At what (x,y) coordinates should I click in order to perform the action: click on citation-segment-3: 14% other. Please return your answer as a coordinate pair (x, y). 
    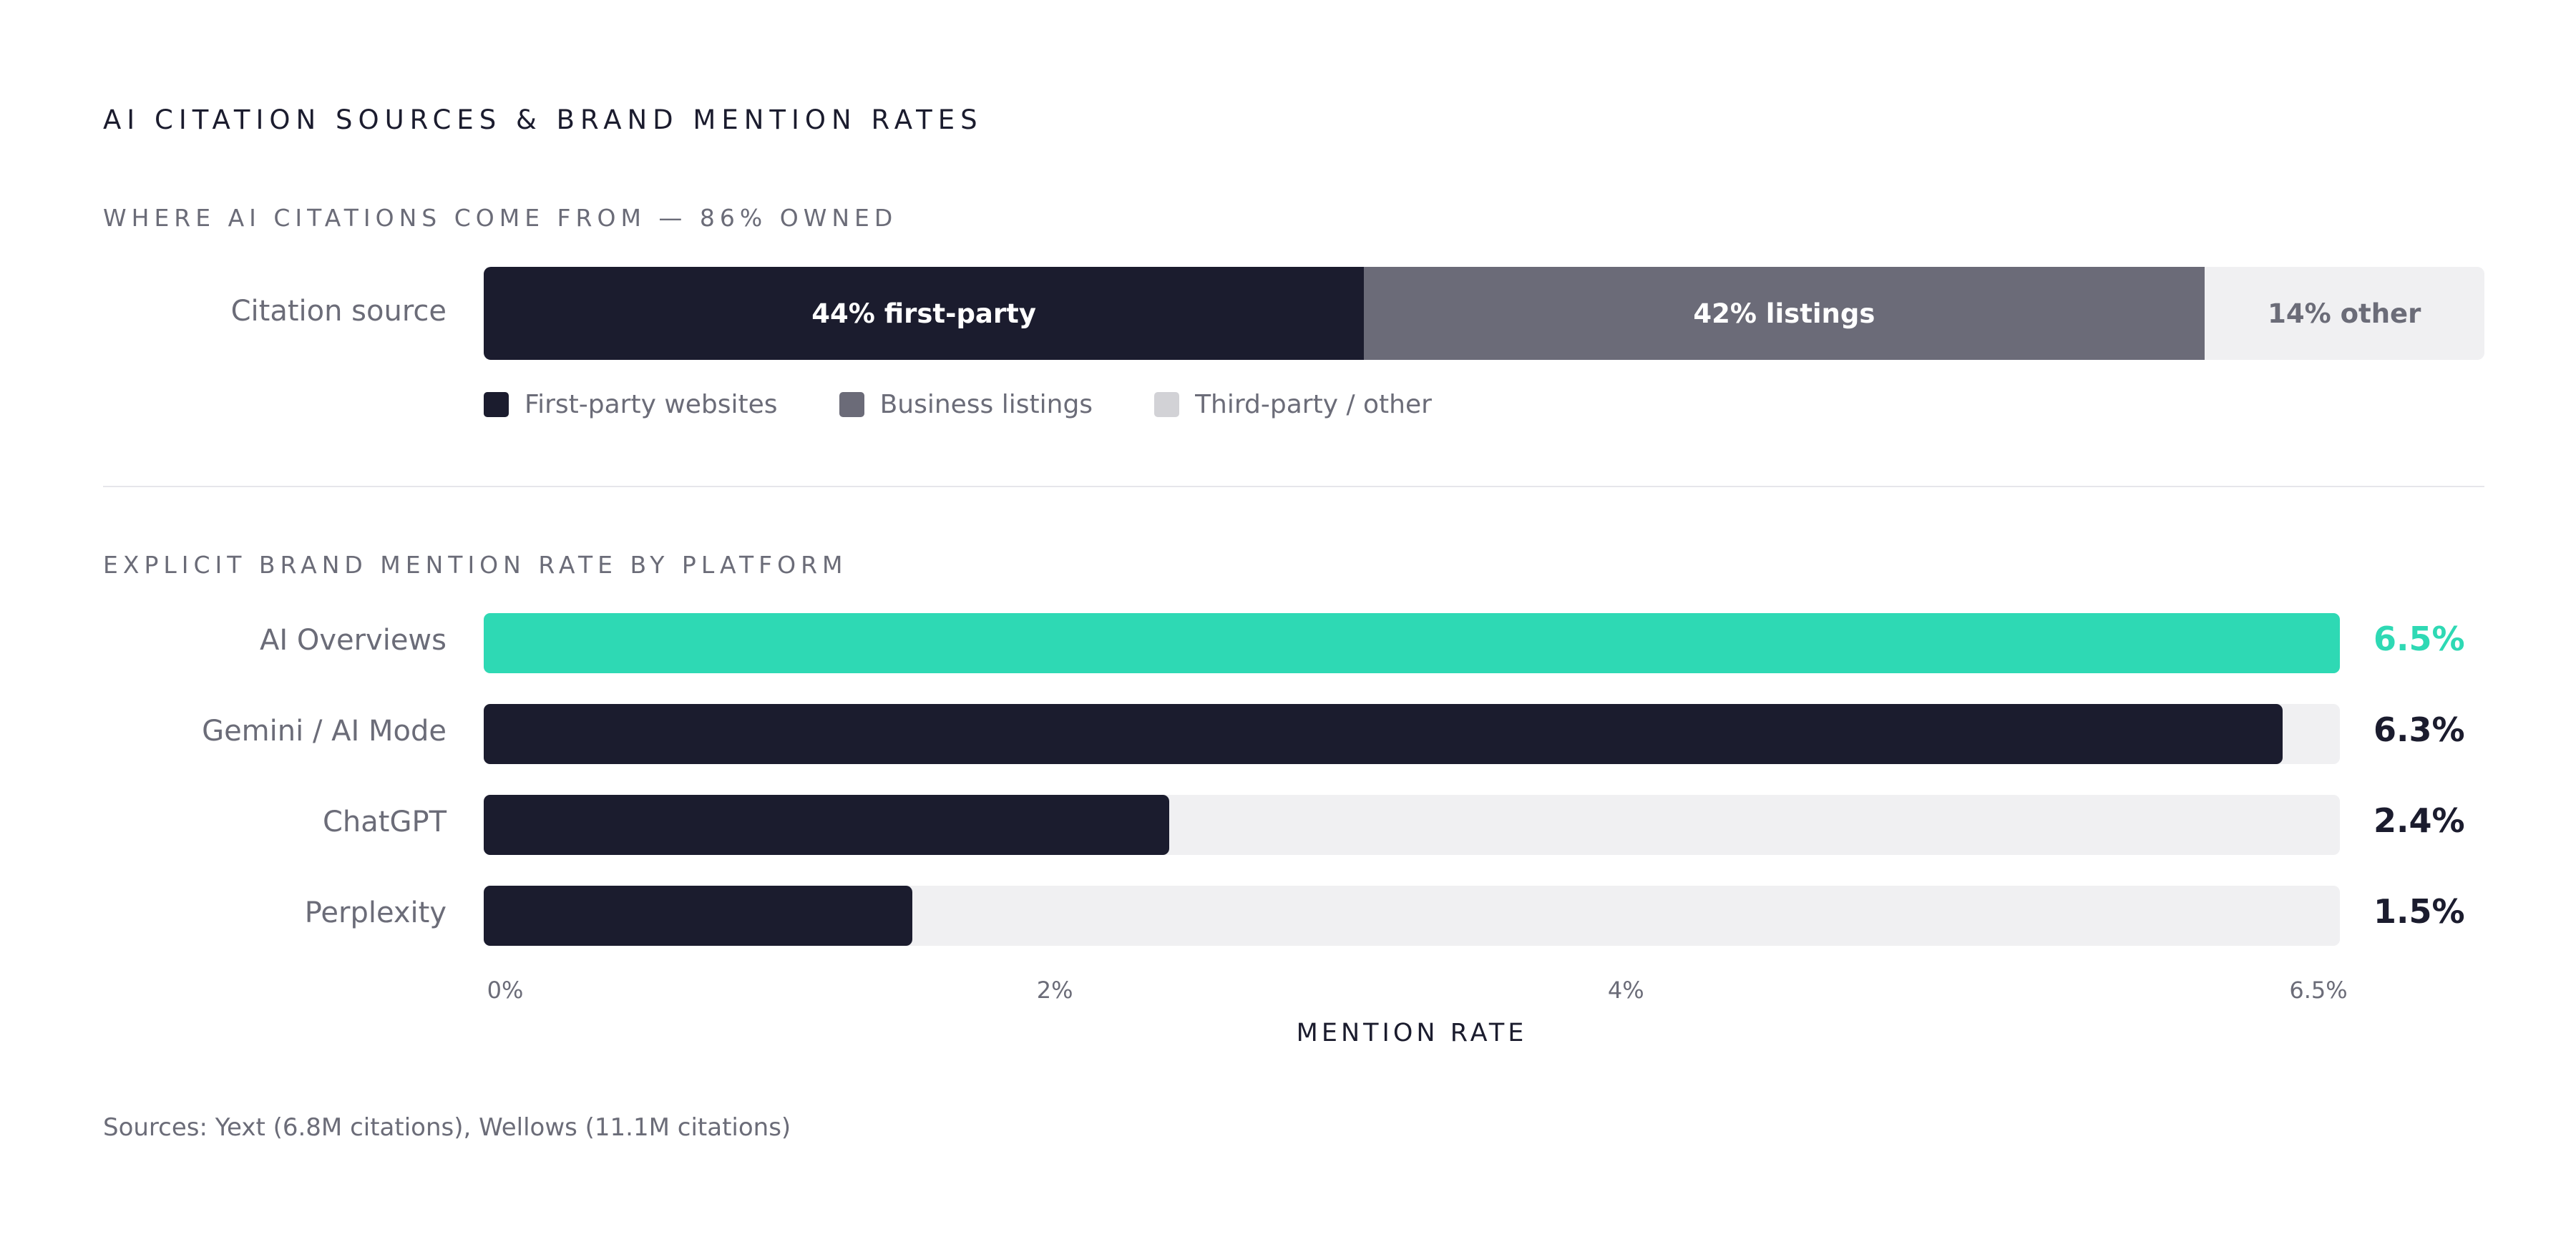
    Looking at the image, I should click on (2344, 313).